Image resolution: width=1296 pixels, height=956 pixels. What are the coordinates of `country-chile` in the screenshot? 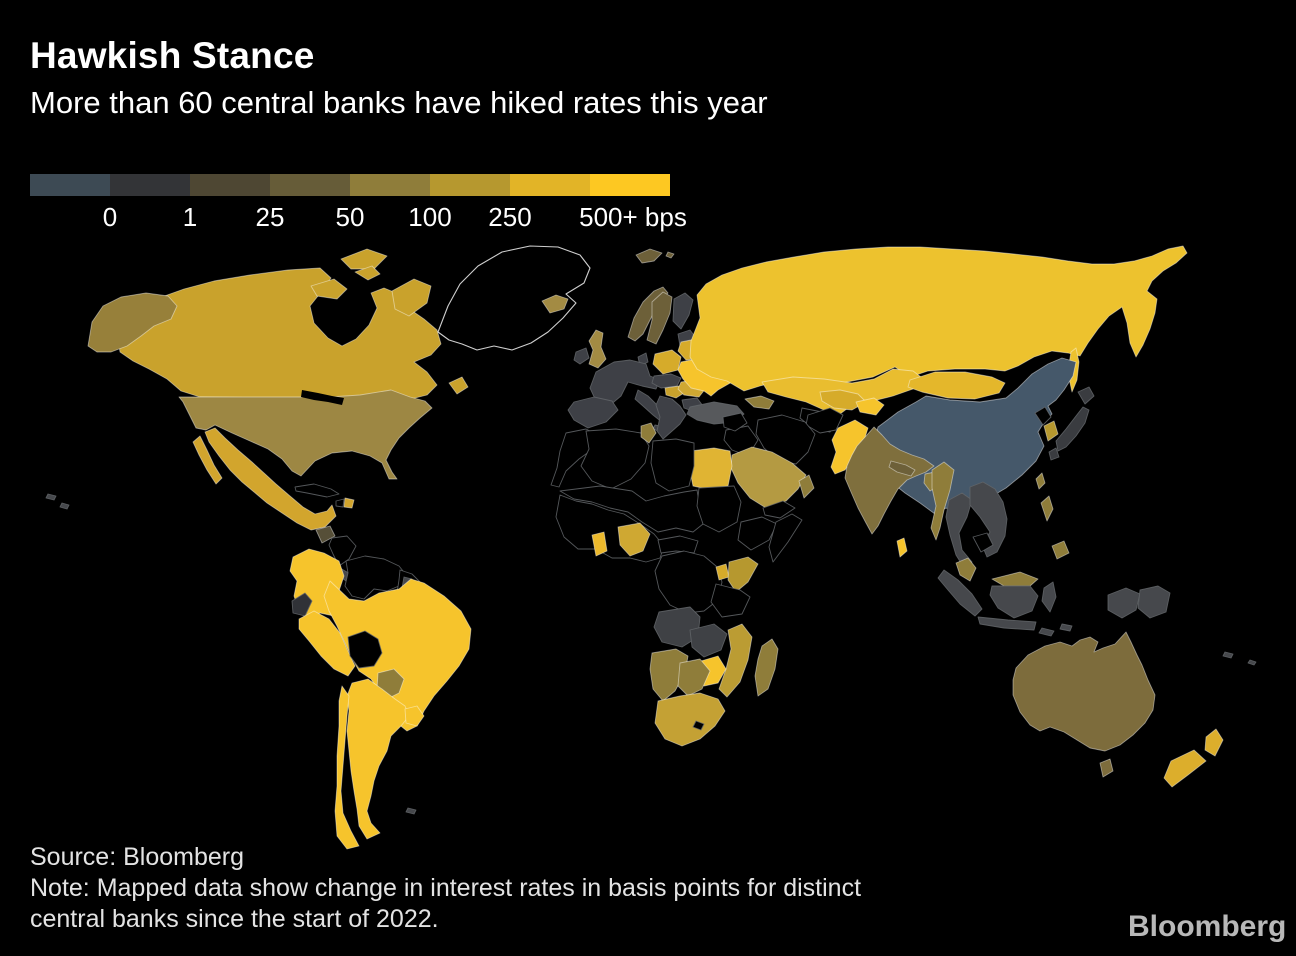 It's located at (347, 767).